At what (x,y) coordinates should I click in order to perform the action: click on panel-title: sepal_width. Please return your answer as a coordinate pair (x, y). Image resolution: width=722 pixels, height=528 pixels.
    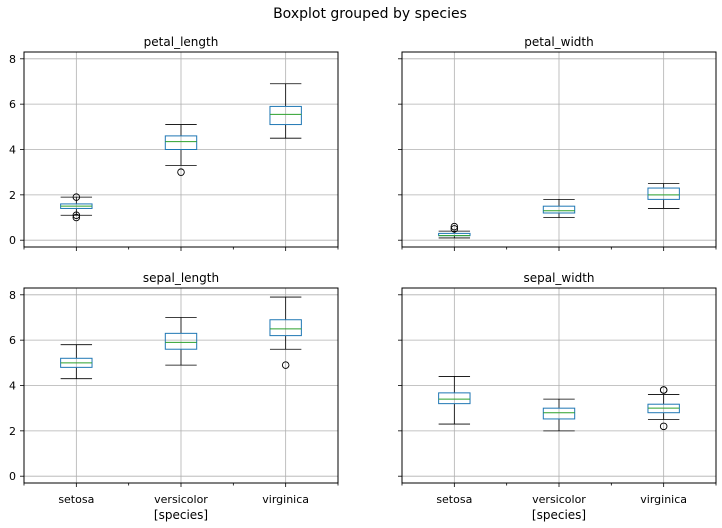
    Looking at the image, I should click on (558, 278).